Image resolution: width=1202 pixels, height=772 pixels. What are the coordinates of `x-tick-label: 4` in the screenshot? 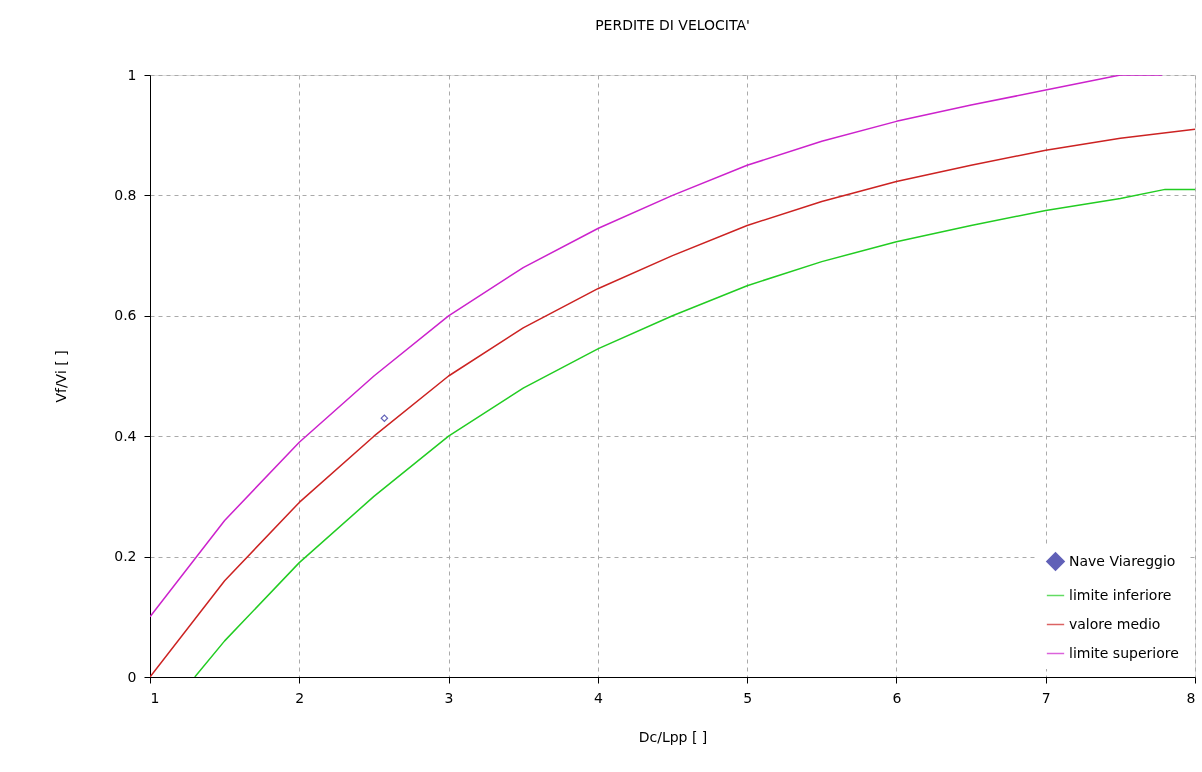 It's located at (598, 697).